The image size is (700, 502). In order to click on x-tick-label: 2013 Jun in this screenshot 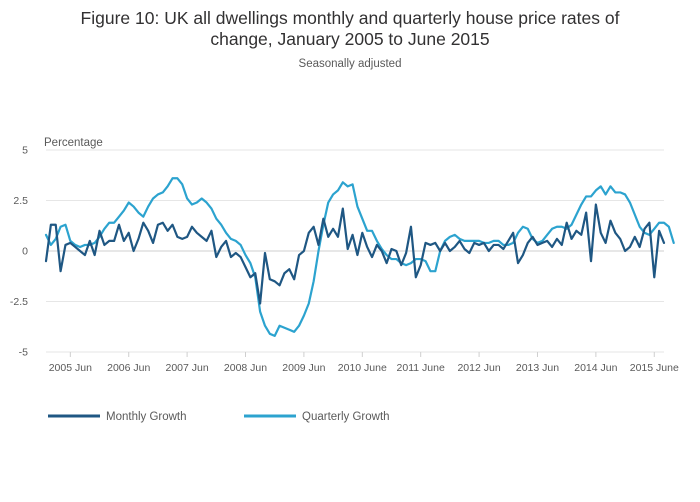, I will do `click(537, 368)`.